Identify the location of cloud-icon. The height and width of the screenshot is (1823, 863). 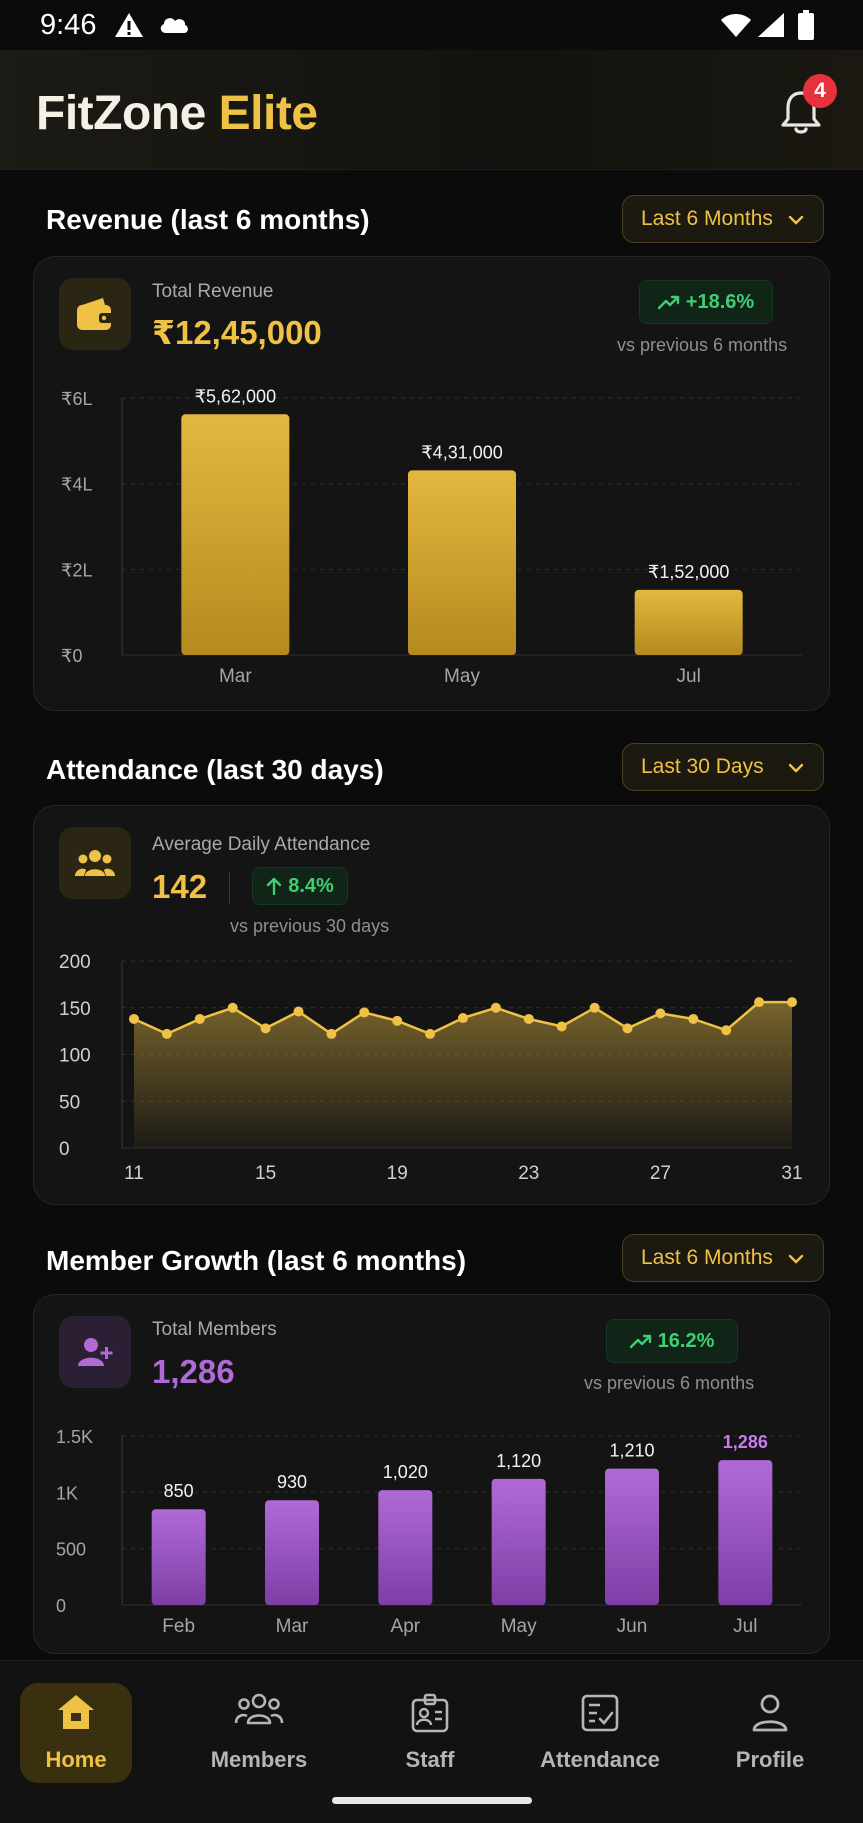
(174, 25).